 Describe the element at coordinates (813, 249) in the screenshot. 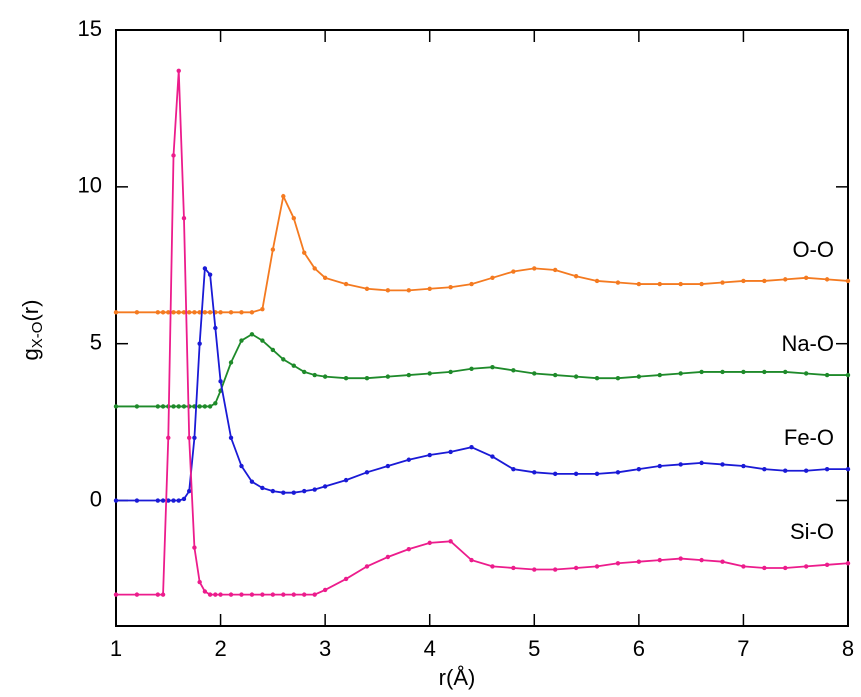

I see `series-label: O-O` at that location.